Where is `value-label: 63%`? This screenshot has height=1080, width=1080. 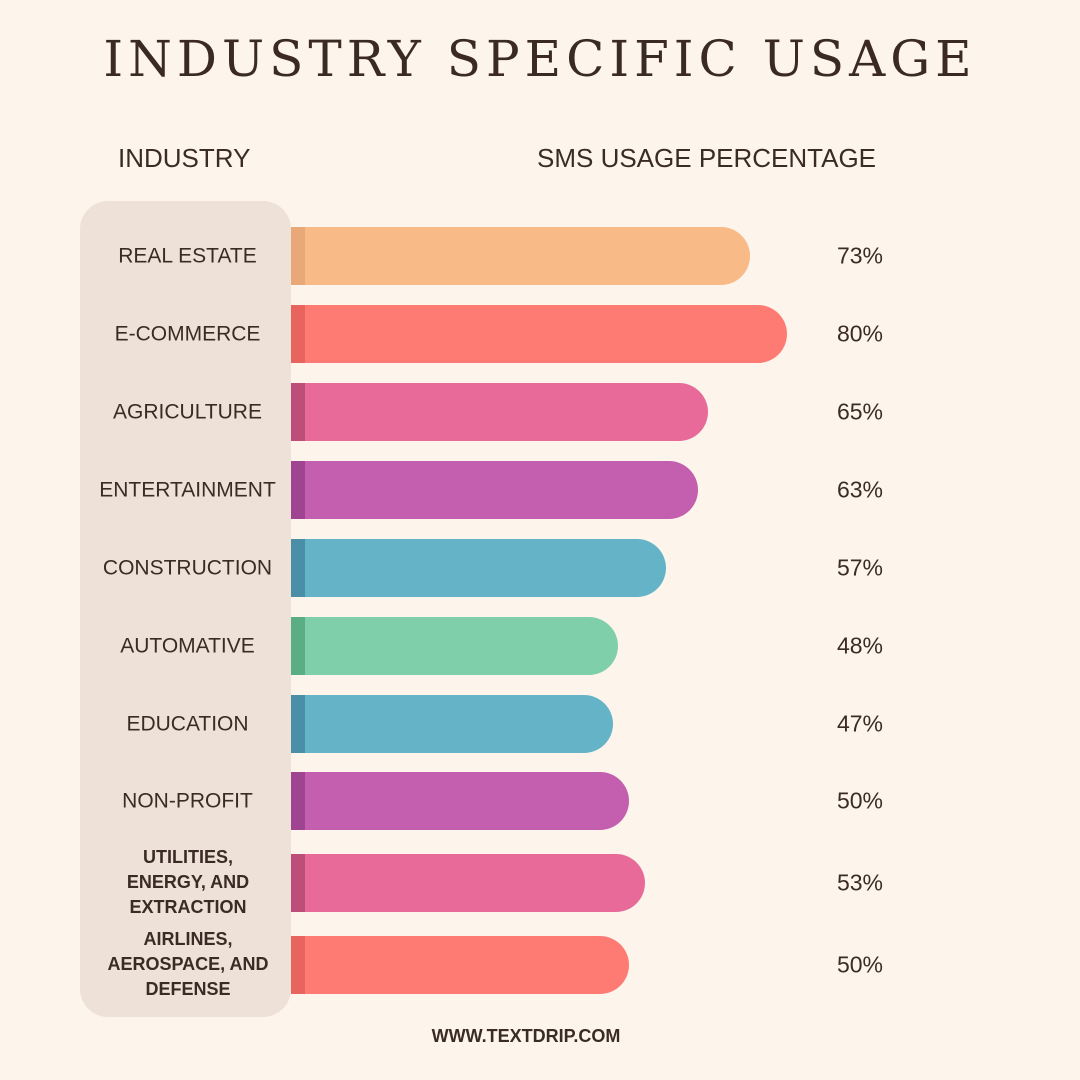
value-label: 63% is located at coordinates (860, 489).